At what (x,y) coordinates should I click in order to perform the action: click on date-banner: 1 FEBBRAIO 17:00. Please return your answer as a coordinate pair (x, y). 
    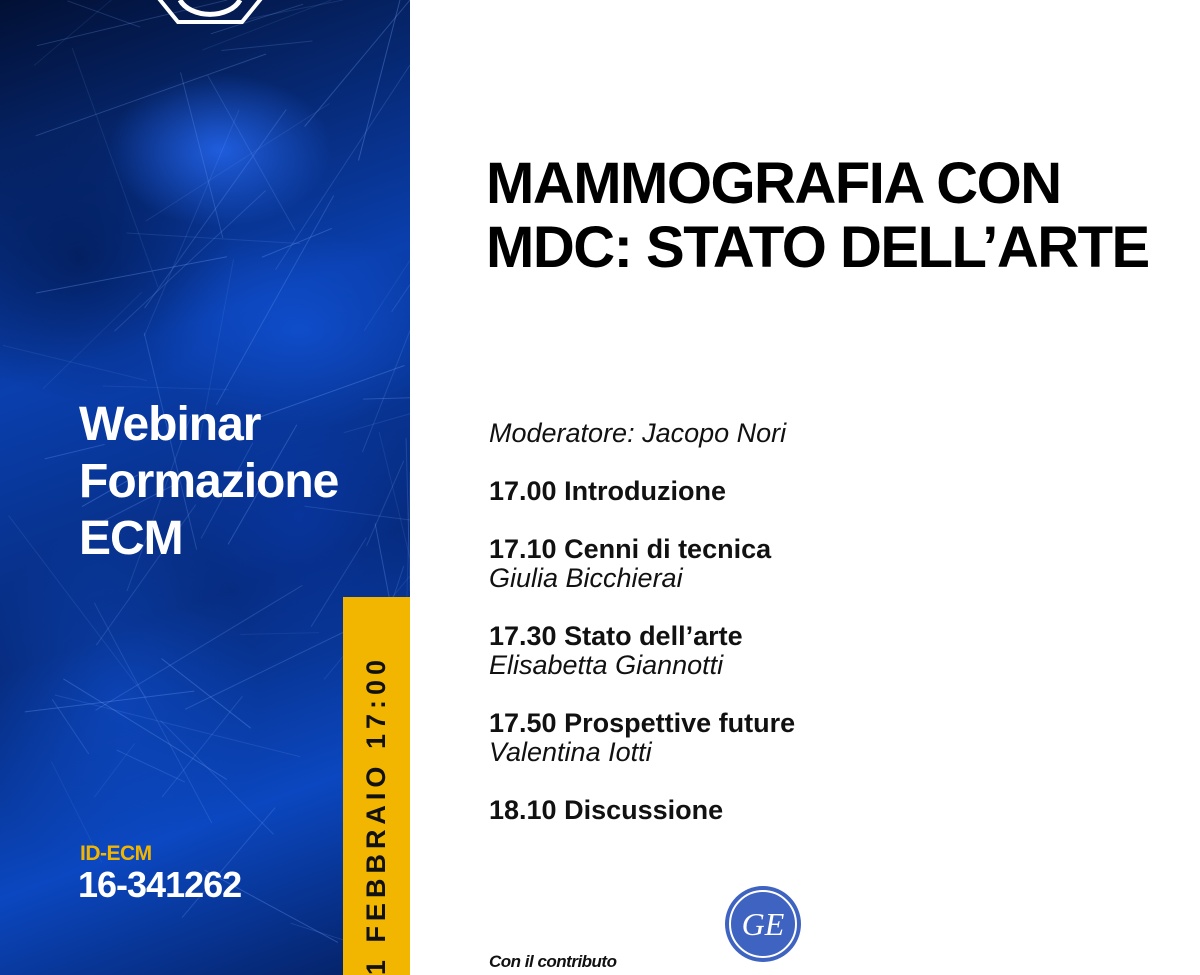
    Looking at the image, I should click on (376, 786).